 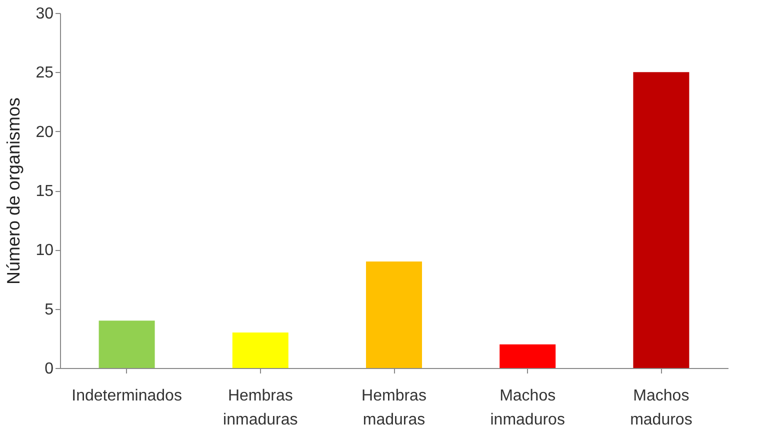 I want to click on y-tick-label: 5, so click(x=49, y=309).